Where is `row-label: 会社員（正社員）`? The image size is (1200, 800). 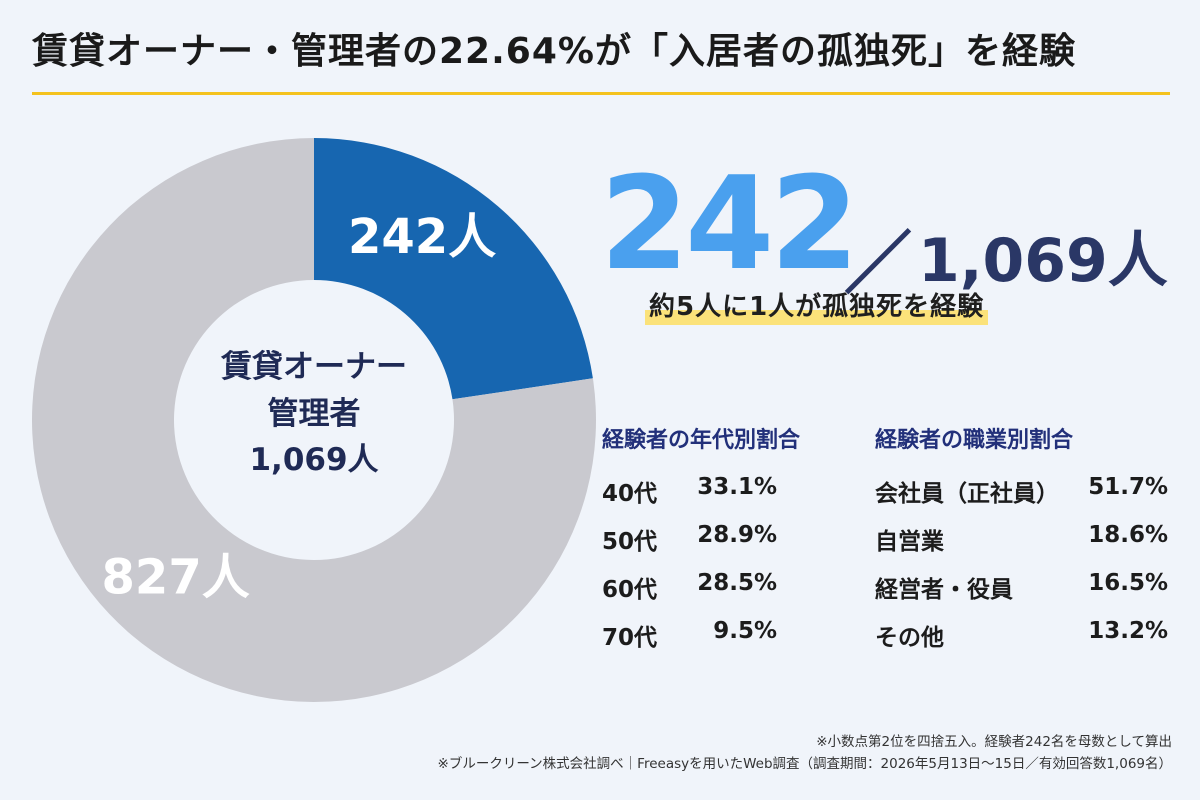 row-label: 会社員（正社員） is located at coordinates (967, 494).